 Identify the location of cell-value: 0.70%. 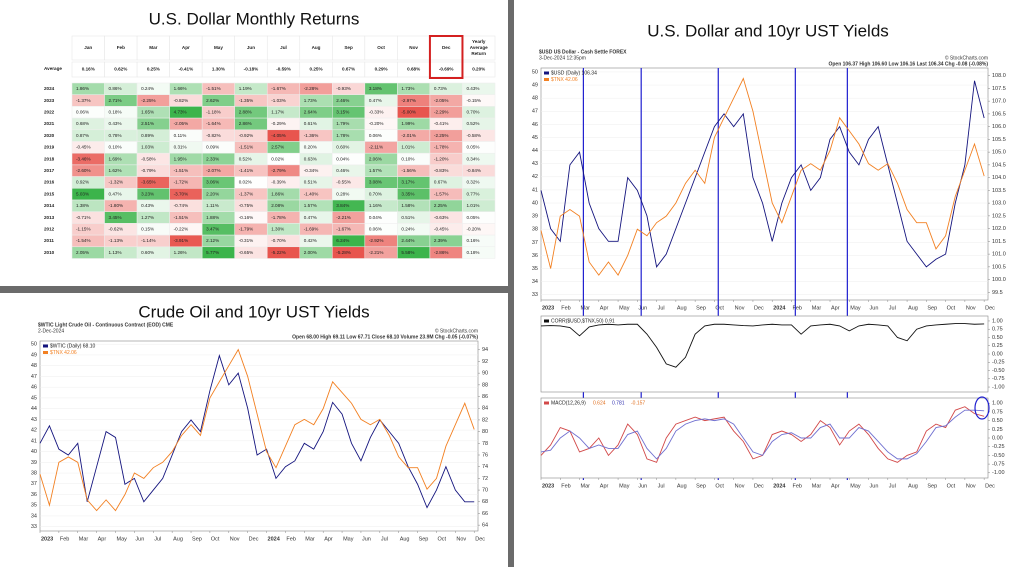
(375, 193).